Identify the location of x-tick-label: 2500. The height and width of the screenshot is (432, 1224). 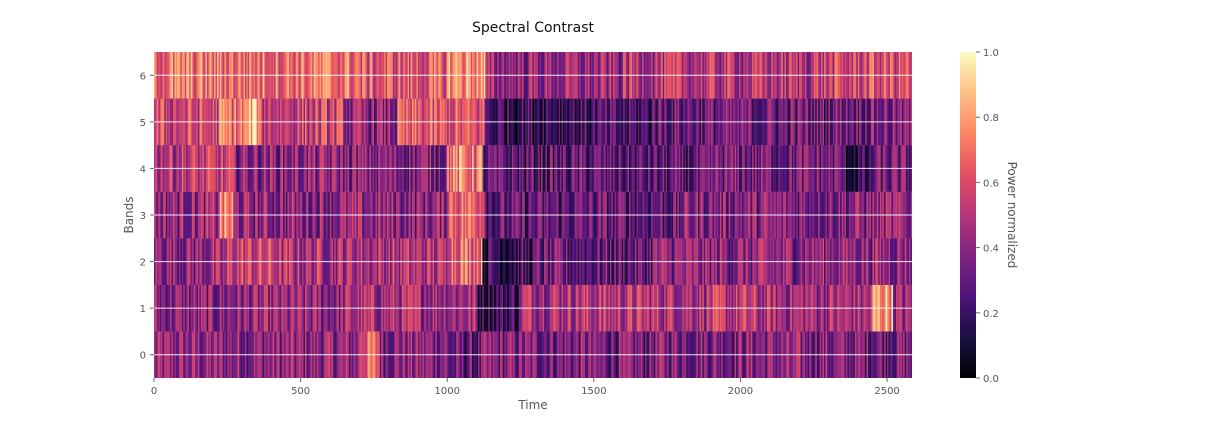
(886, 391).